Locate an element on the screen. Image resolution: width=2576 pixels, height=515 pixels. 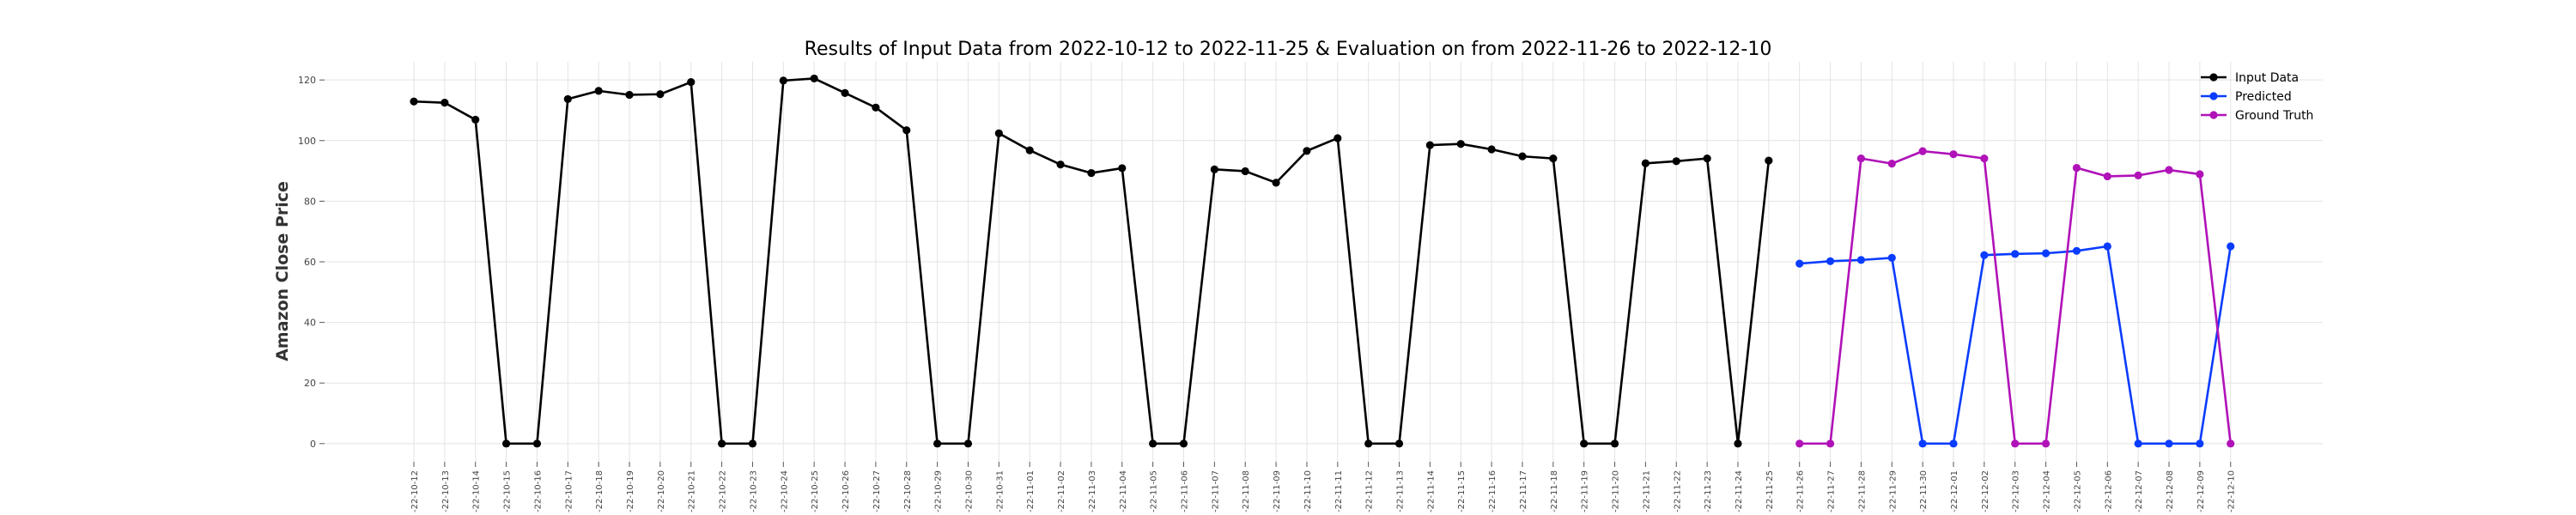
x-tick-label: -22-11-16 is located at coordinates (1493, 491).